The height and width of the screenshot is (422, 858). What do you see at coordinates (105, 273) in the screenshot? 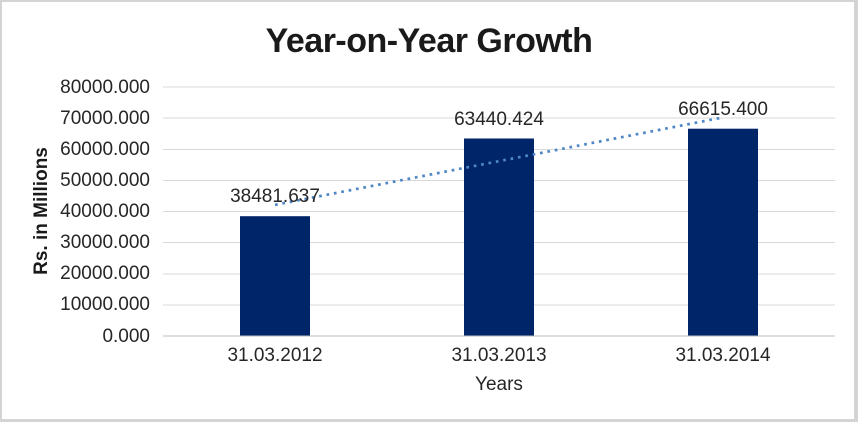
I see `y-tick-label: 20000.000` at bounding box center [105, 273].